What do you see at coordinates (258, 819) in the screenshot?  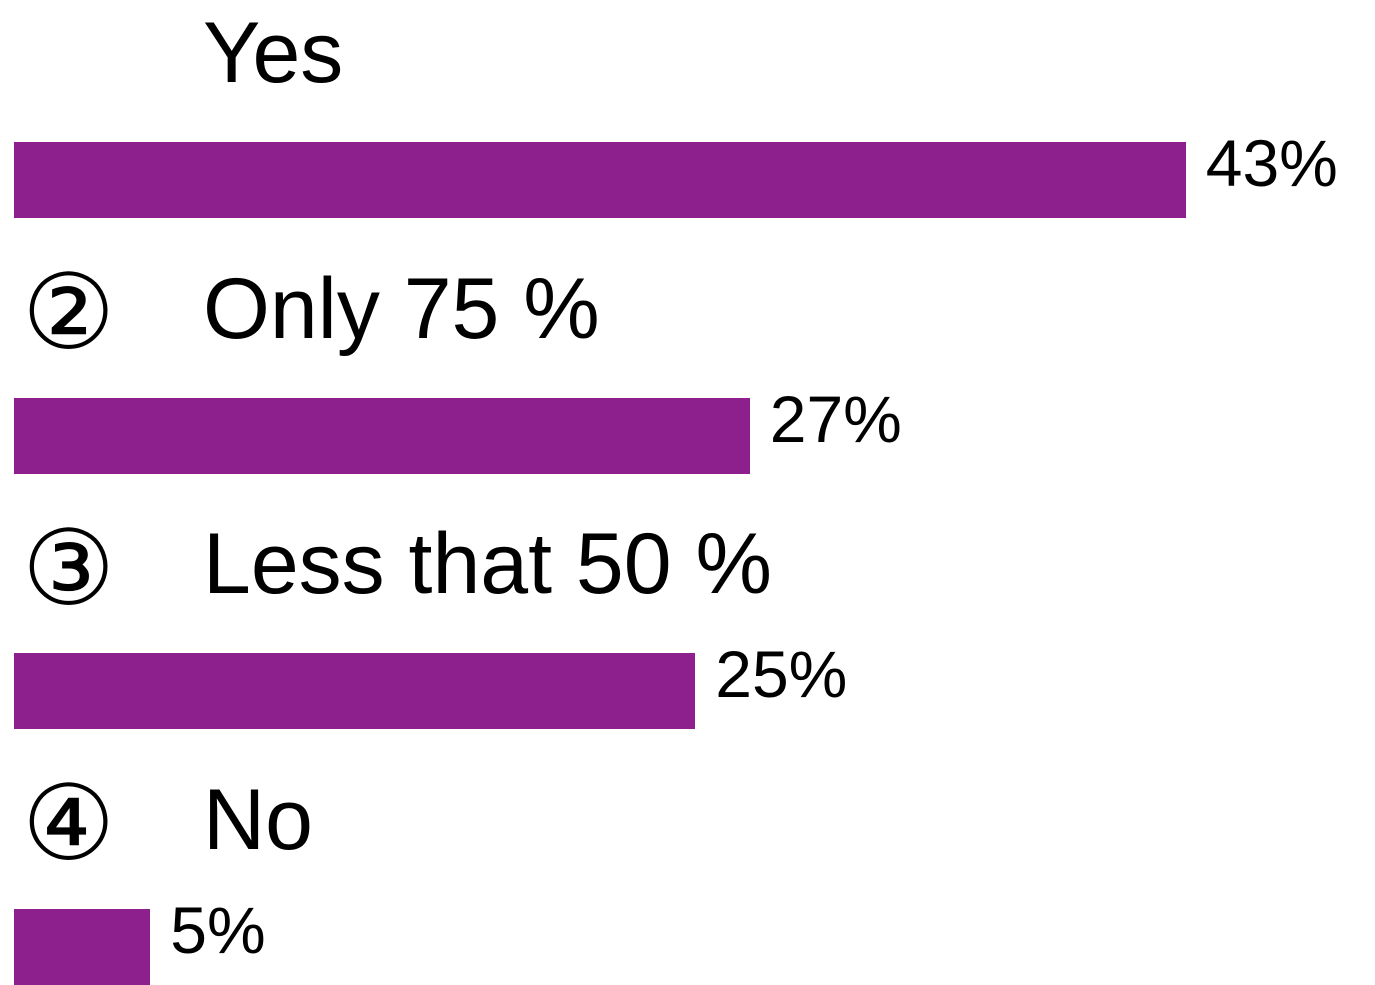 I see `option-label: No` at bounding box center [258, 819].